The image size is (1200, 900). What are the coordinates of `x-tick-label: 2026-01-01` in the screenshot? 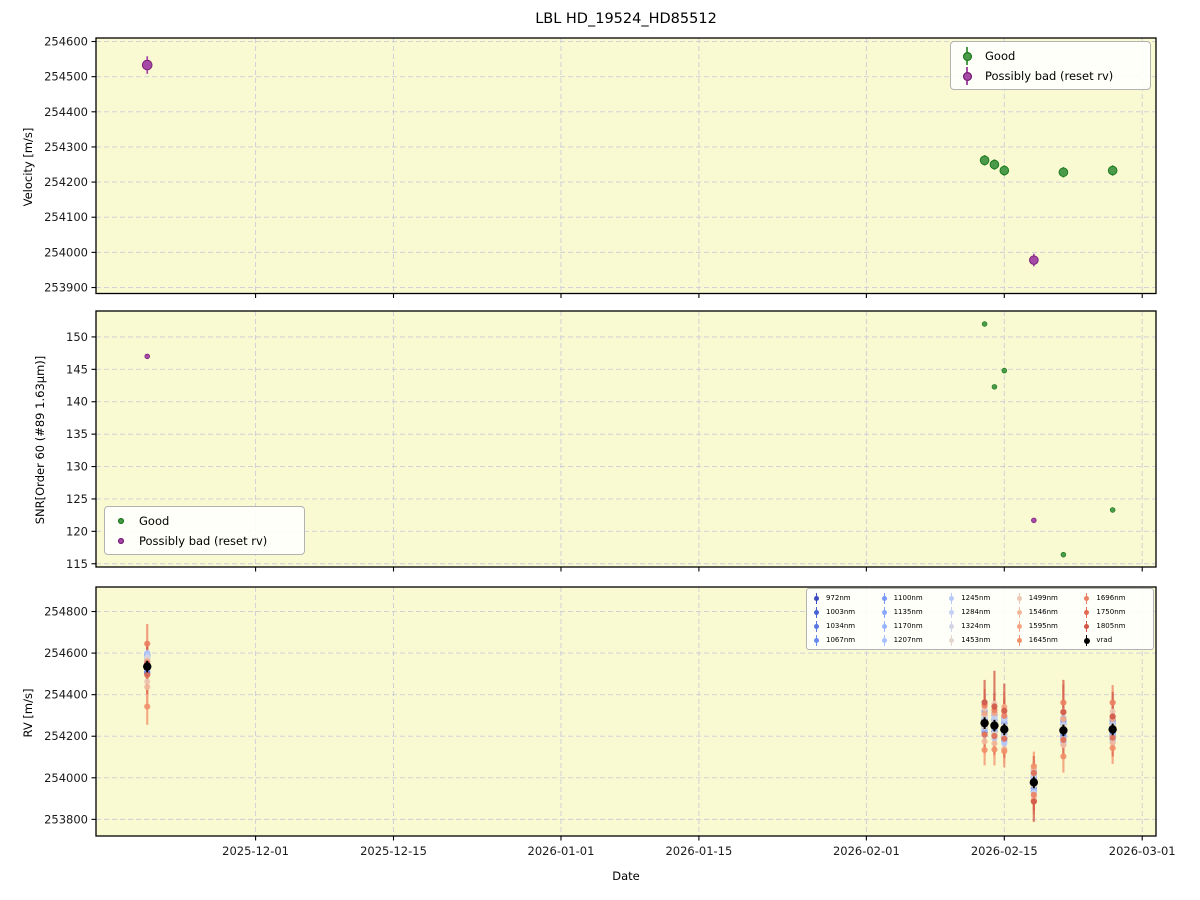 It's located at (561, 851).